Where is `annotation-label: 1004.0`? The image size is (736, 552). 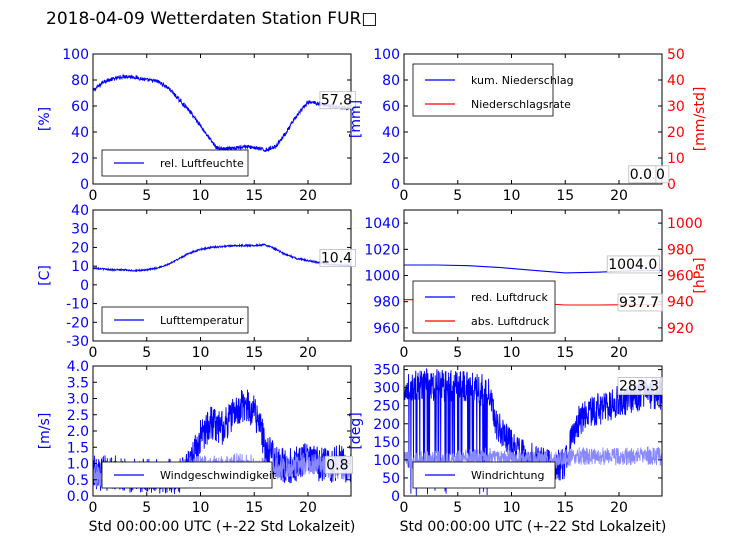
annotation-label: 1004.0 is located at coordinates (632, 265).